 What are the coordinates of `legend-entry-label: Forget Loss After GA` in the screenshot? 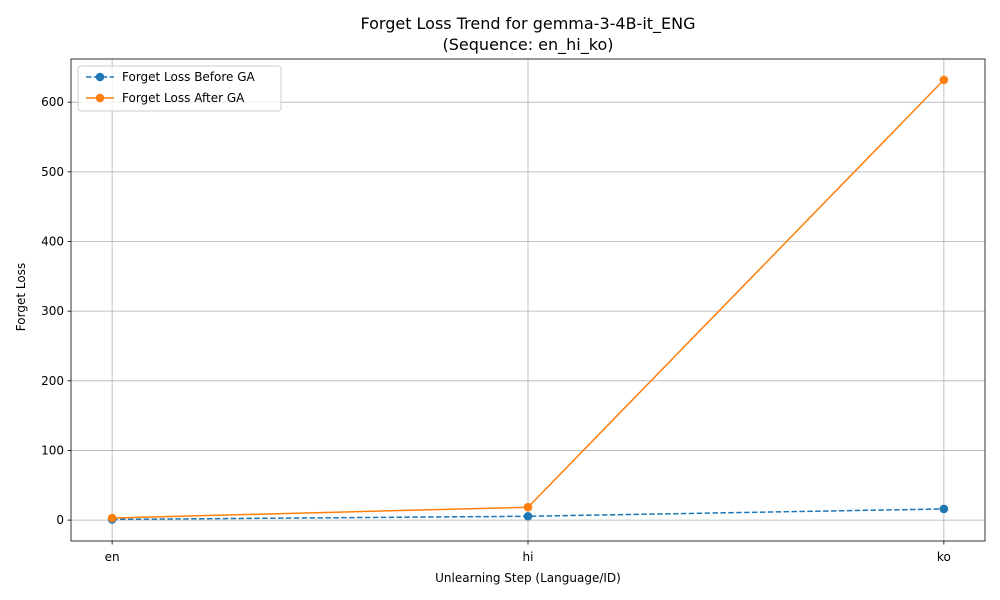 It's located at (183, 98).